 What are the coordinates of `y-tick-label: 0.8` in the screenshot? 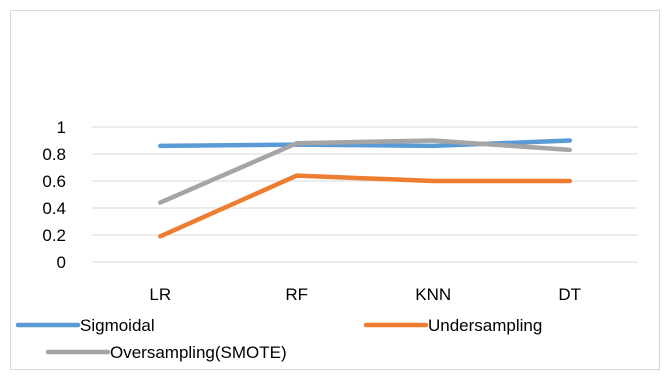 It's located at (54, 154).